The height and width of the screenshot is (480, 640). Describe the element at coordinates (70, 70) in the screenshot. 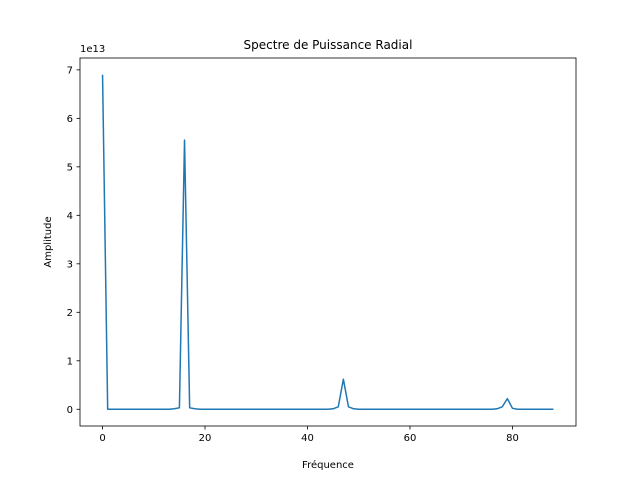

I see `y-tick-label: 7` at that location.